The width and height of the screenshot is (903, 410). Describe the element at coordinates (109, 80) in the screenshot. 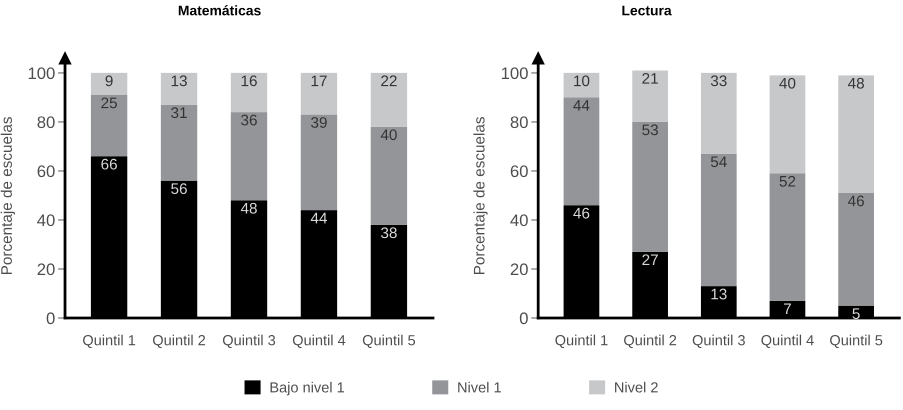

I see `data-label: 9` at that location.